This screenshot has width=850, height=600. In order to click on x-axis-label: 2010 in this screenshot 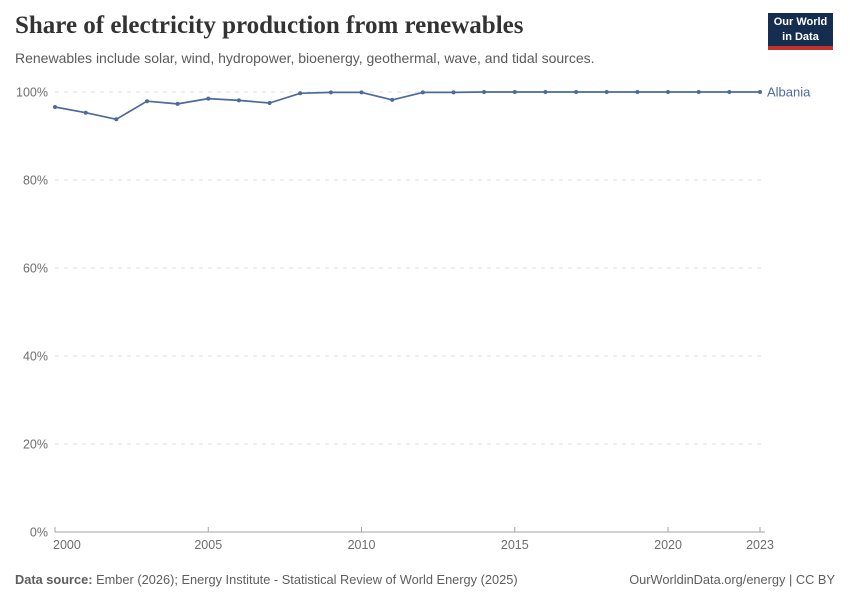, I will do `click(362, 545)`.